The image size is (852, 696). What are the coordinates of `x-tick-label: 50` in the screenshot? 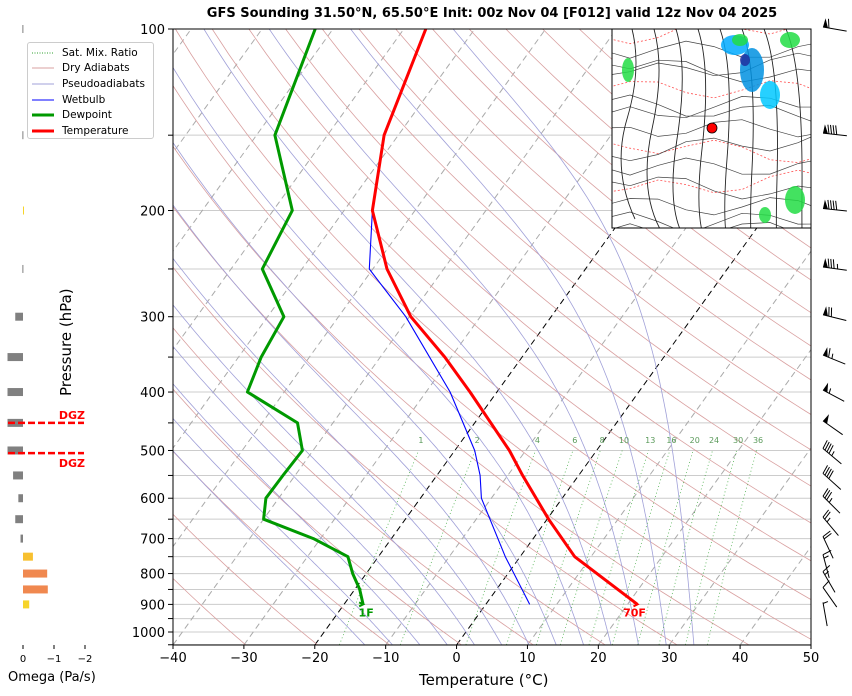 It's located at (811, 658).